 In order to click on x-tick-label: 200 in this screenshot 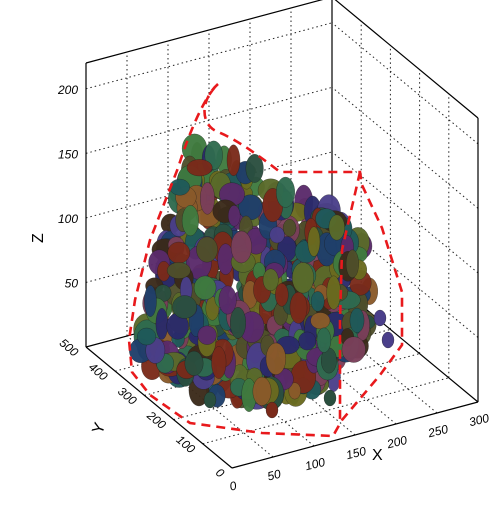, I will do `click(397, 442)`.